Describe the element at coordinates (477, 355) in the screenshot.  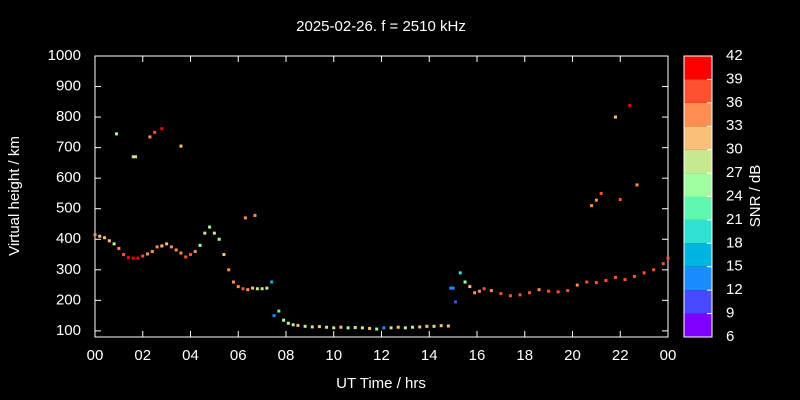
I see `x-tick-label: 16` at that location.